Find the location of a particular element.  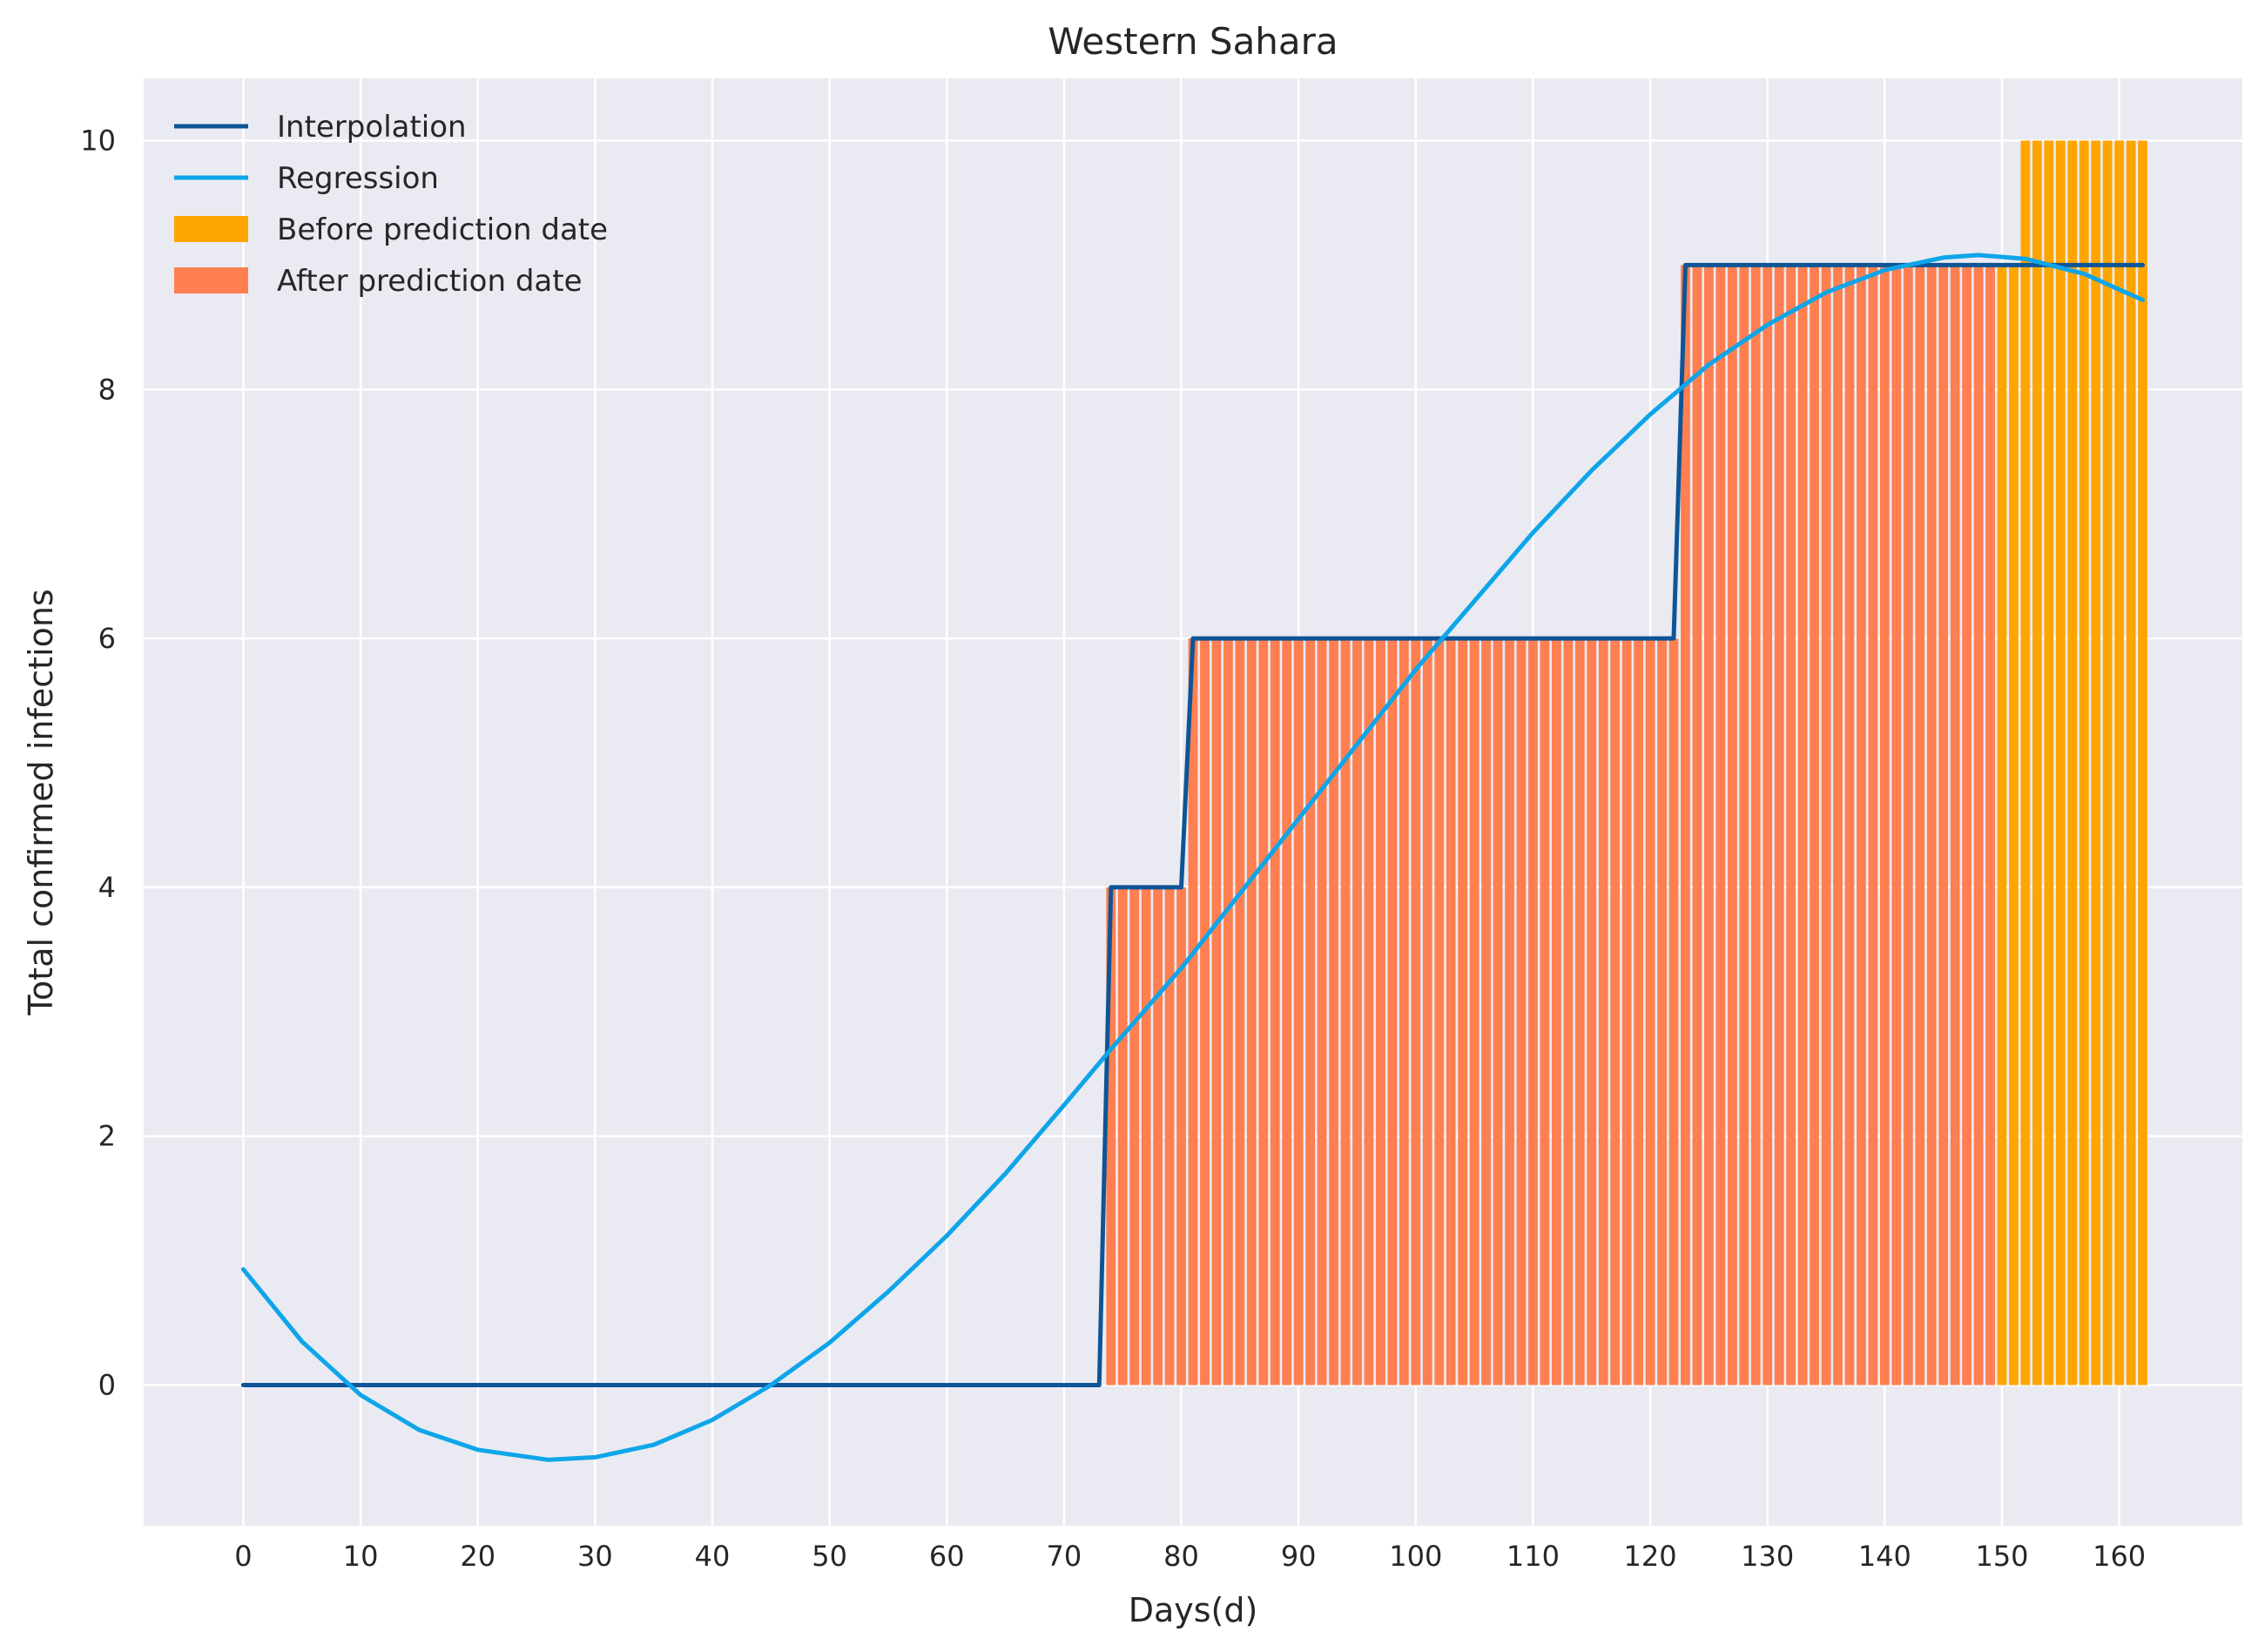

y-tick-label: 2 is located at coordinates (107, 1136).